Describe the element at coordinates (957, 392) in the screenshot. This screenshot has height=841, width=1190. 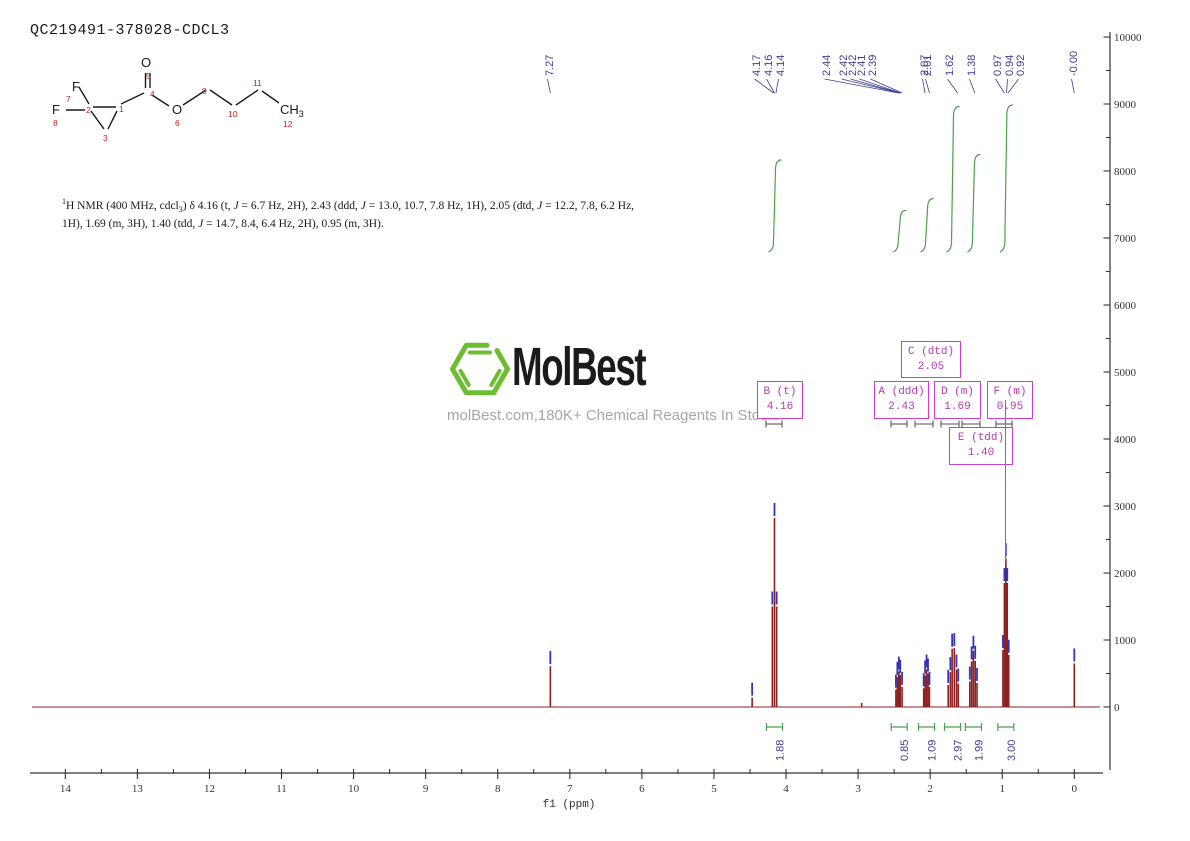
I see `assignment-label: D (m)` at that location.